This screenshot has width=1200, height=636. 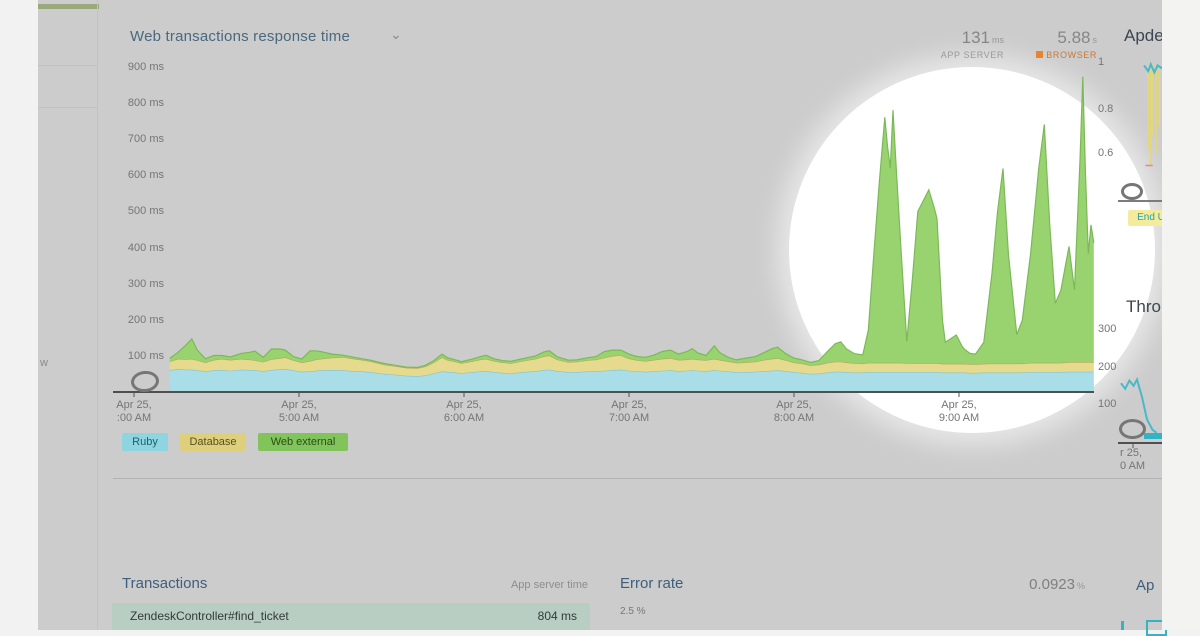 What do you see at coordinates (1106, 109) in the screenshot?
I see `apdex-y-label: 0.8` at bounding box center [1106, 109].